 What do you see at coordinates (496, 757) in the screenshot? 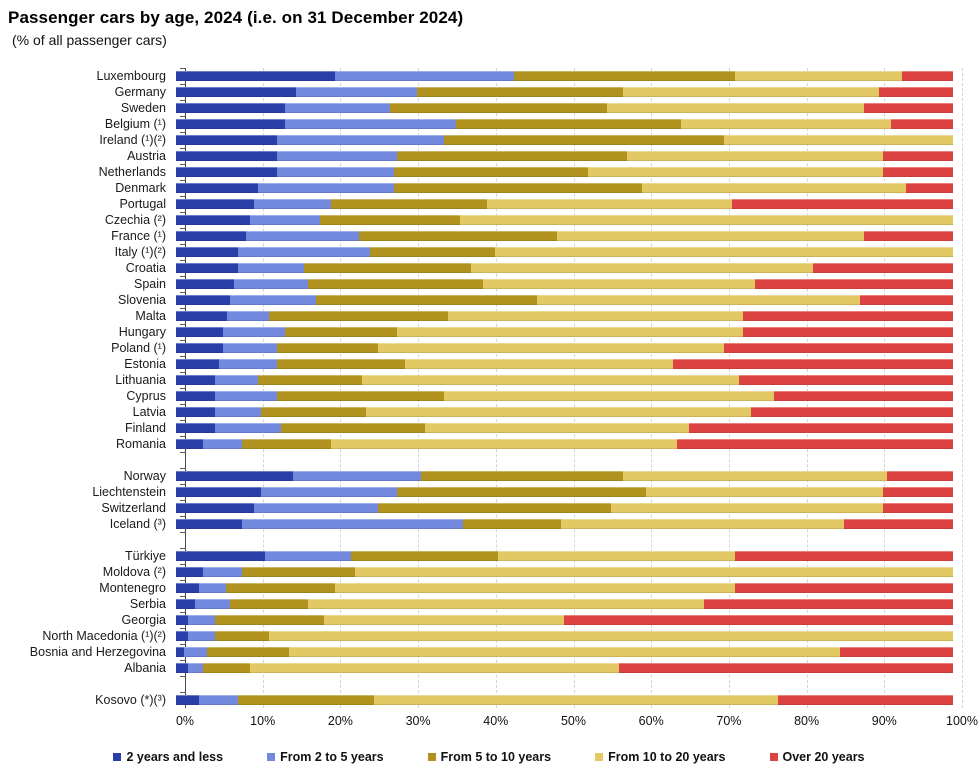
I see `legend-label: From 5 to 10 years` at bounding box center [496, 757].